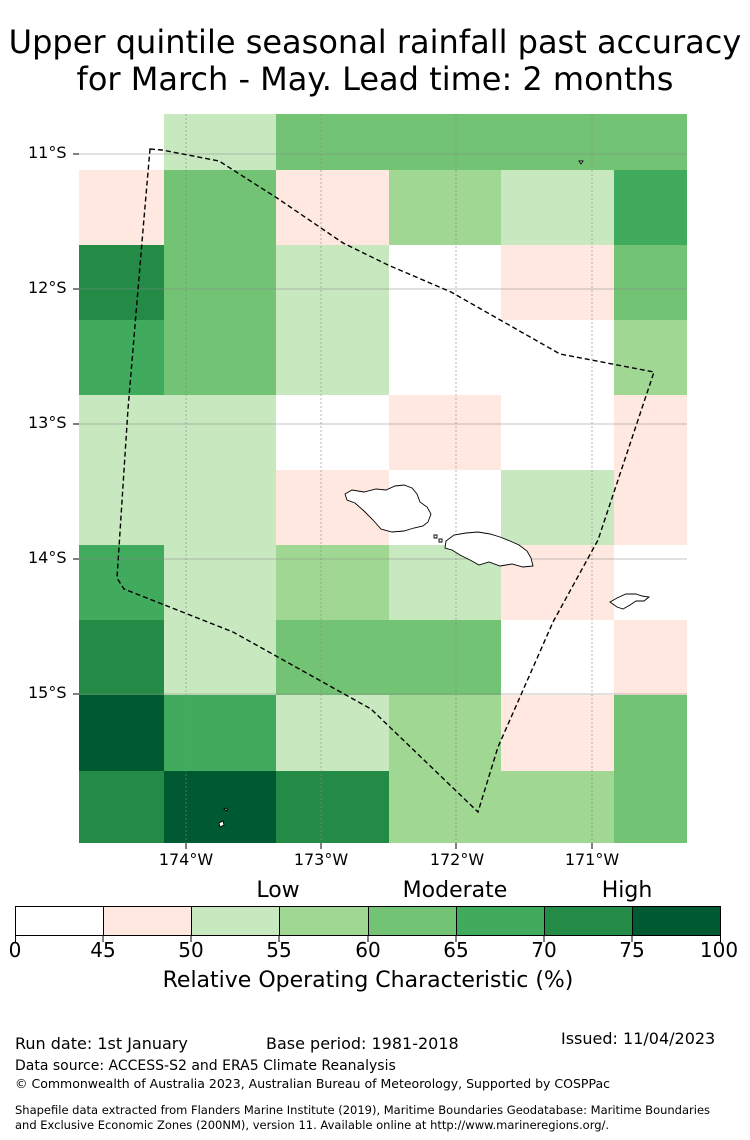 The width and height of the screenshot is (750, 1140). What do you see at coordinates (47, 287) in the screenshot?
I see `lat-label-12s: 12°S` at bounding box center [47, 287].